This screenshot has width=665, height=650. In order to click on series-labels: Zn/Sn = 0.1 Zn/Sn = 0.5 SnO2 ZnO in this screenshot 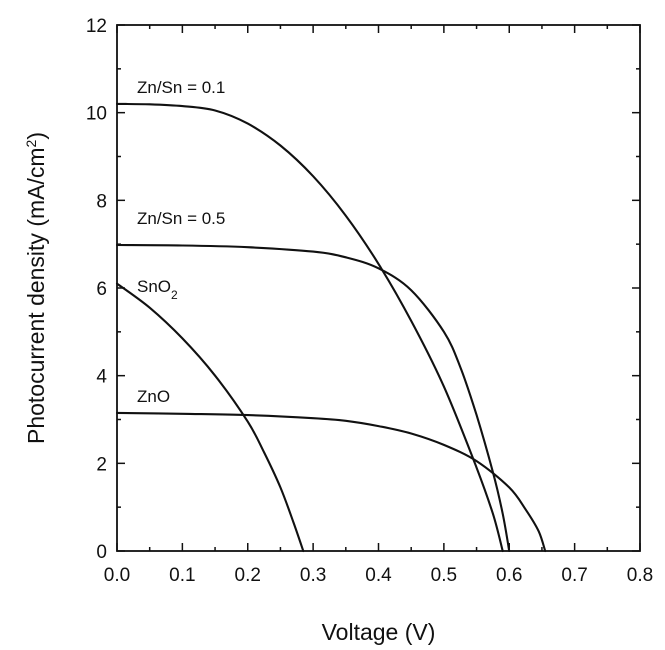, I will do `click(181, 242)`.